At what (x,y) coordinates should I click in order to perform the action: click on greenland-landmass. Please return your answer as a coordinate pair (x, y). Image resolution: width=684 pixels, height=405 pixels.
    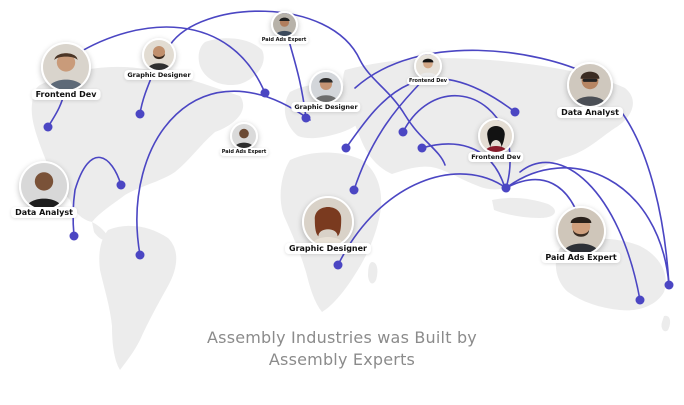
    Looking at the image, I should click on (231, 62).